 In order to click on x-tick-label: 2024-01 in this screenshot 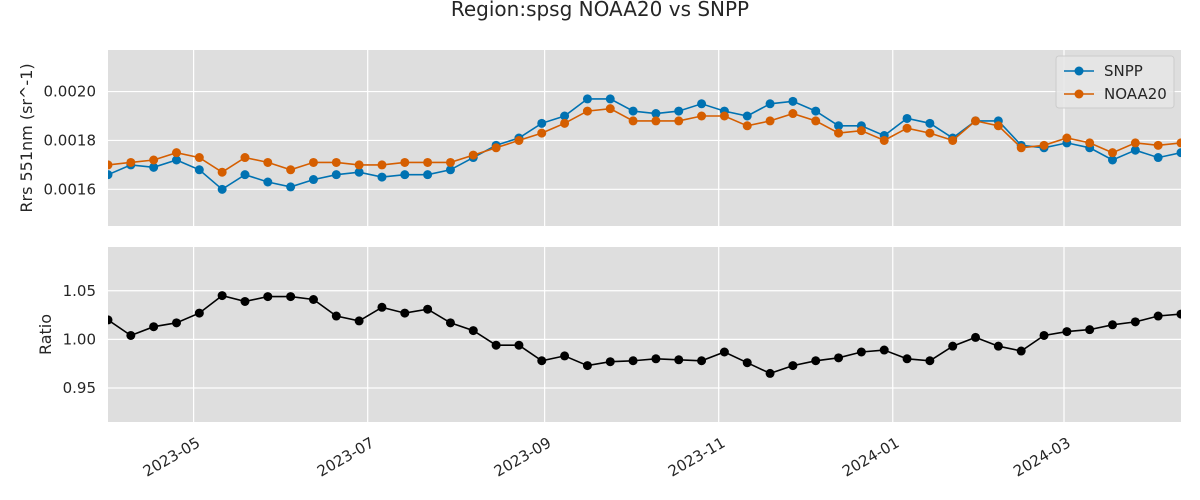, I will do `click(870, 457)`.